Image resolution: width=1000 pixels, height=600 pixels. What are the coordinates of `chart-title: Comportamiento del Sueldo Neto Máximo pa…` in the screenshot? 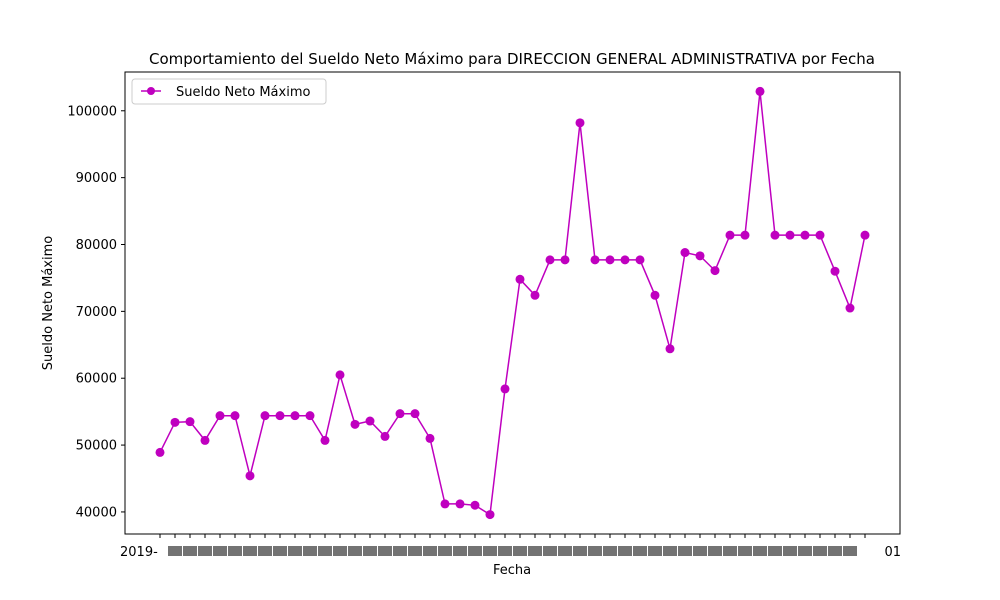 It's located at (512, 59).